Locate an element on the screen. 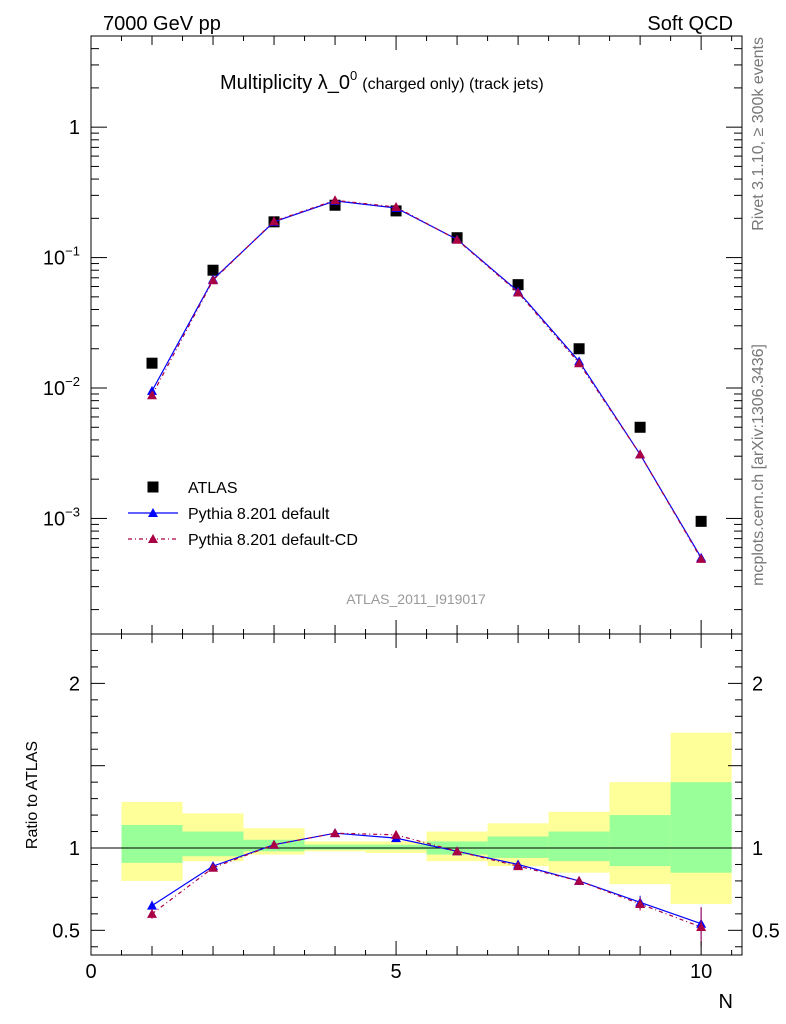 This screenshot has height=1024, width=786. legend-atlas-marker is located at coordinates (153, 487).